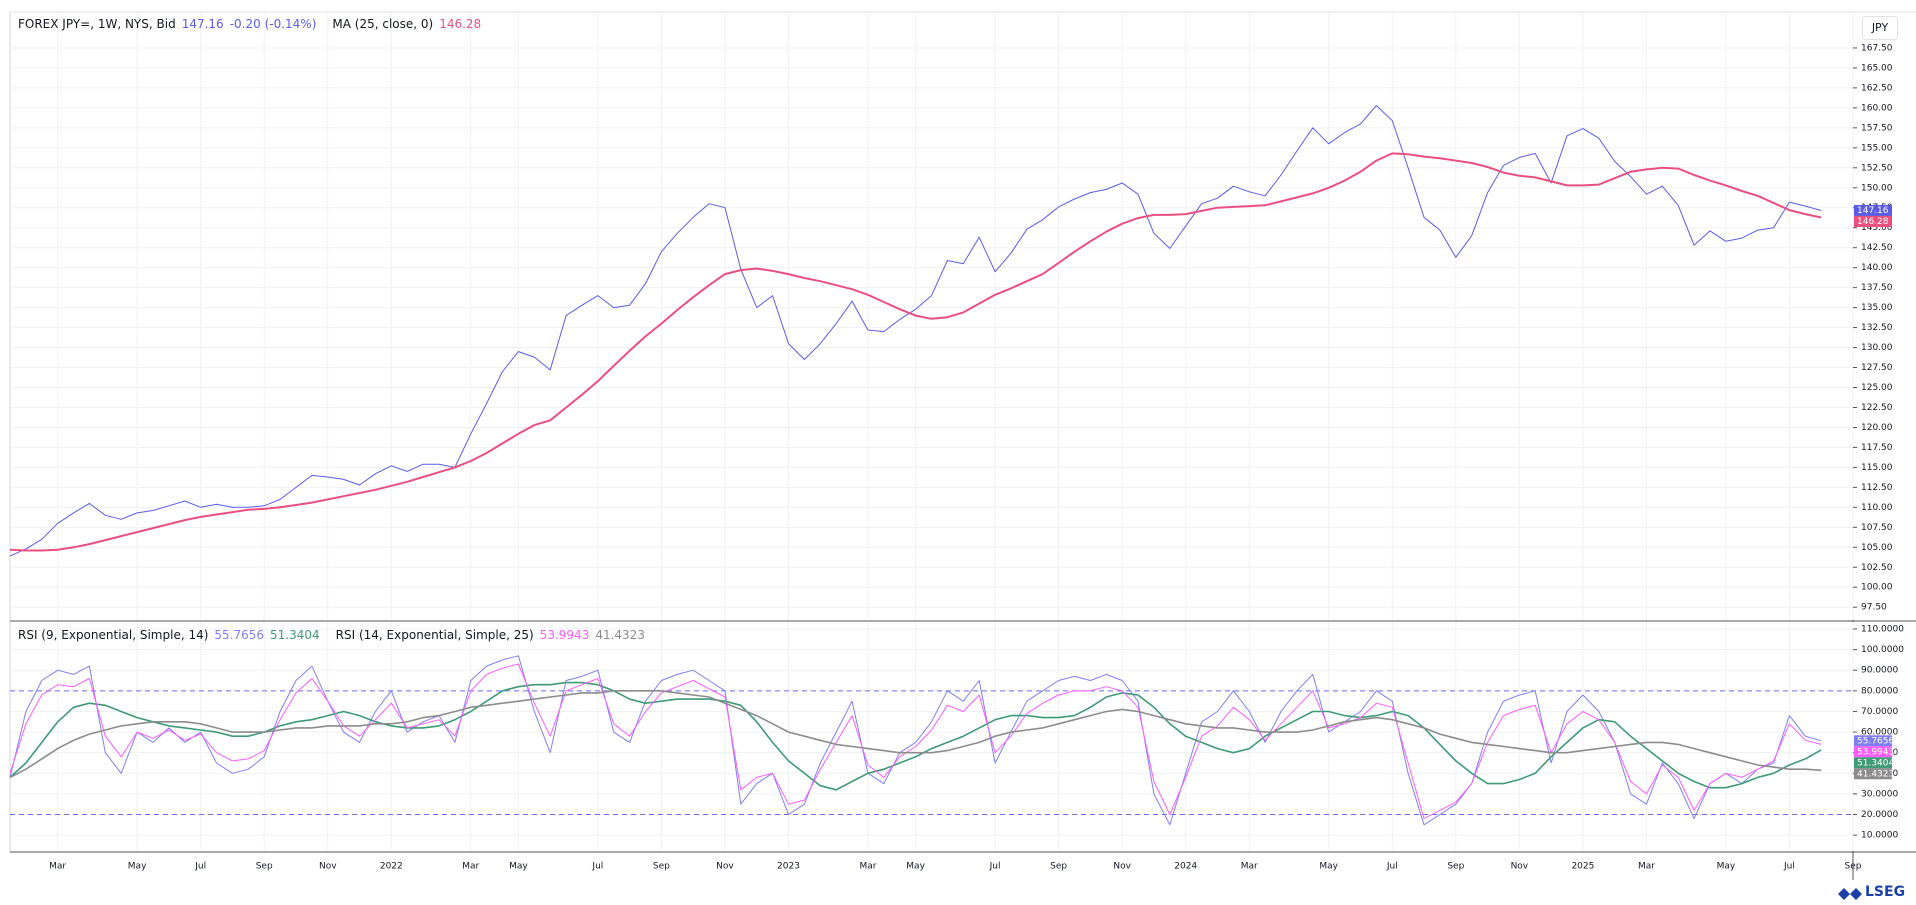  Describe the element at coordinates (97, 24) in the screenshot. I see `series-name: FOREX JPY=, 1W, NYS, Bid` at that location.